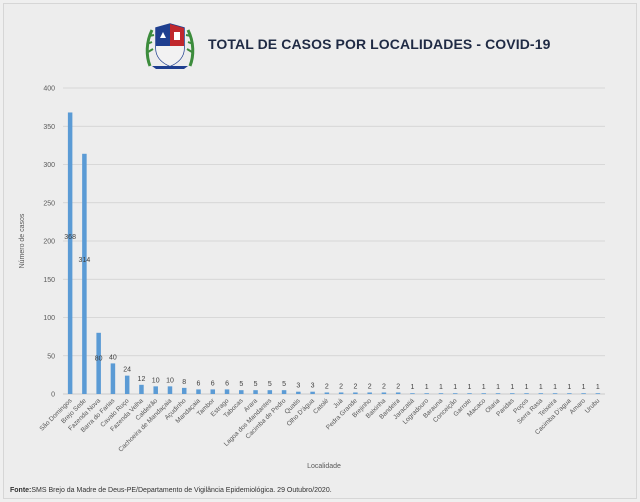  What do you see at coordinates (127, 370) in the screenshot?
I see `data-label: 24` at bounding box center [127, 370].